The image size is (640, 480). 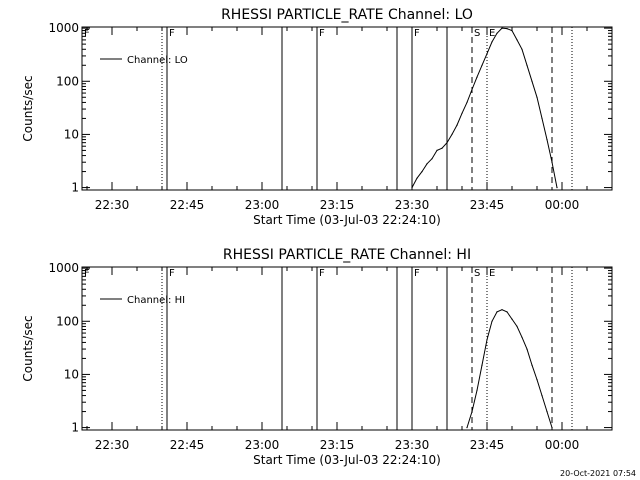 What do you see at coordinates (156, 300) in the screenshot?
I see `legend-entry: Channel: HI` at bounding box center [156, 300].